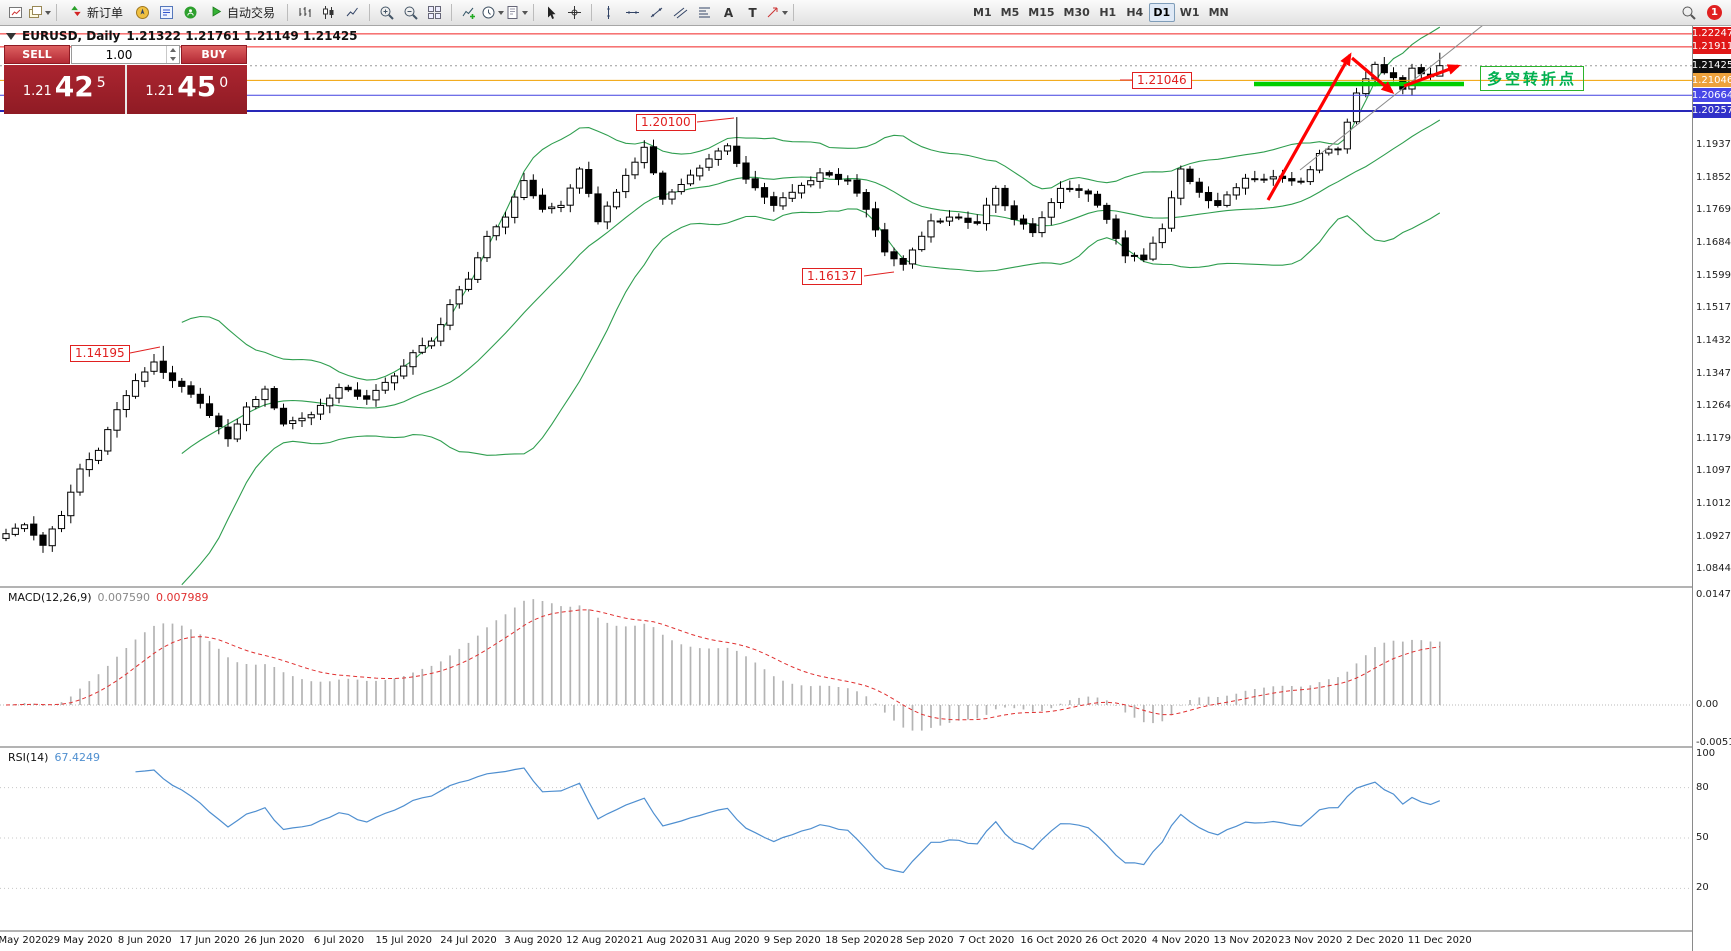 The image size is (1731, 951). I want to click on shapes-button, so click(777, 12).